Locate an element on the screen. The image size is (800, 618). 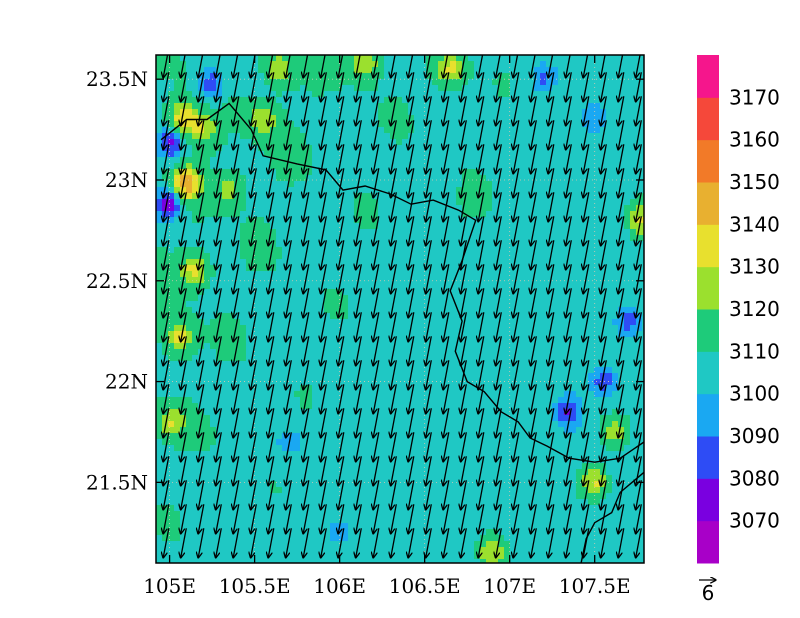
colorbar-label: 3150 is located at coordinates (754, 182).